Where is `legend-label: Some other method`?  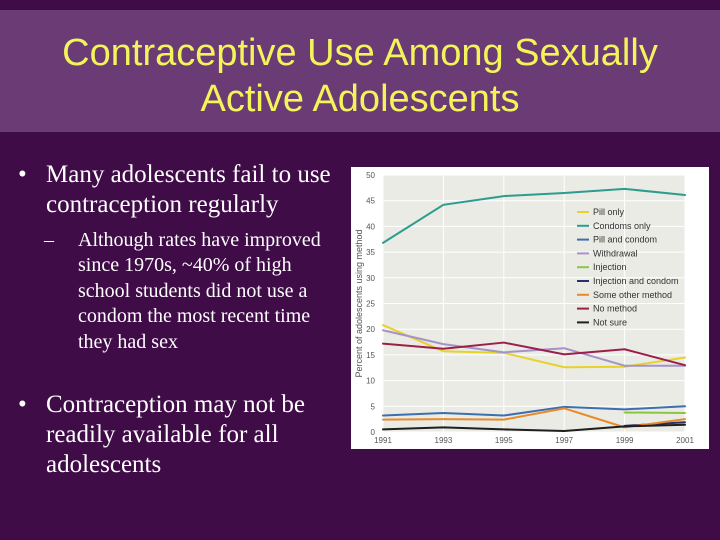 legend-label: Some other method is located at coordinates (632, 295).